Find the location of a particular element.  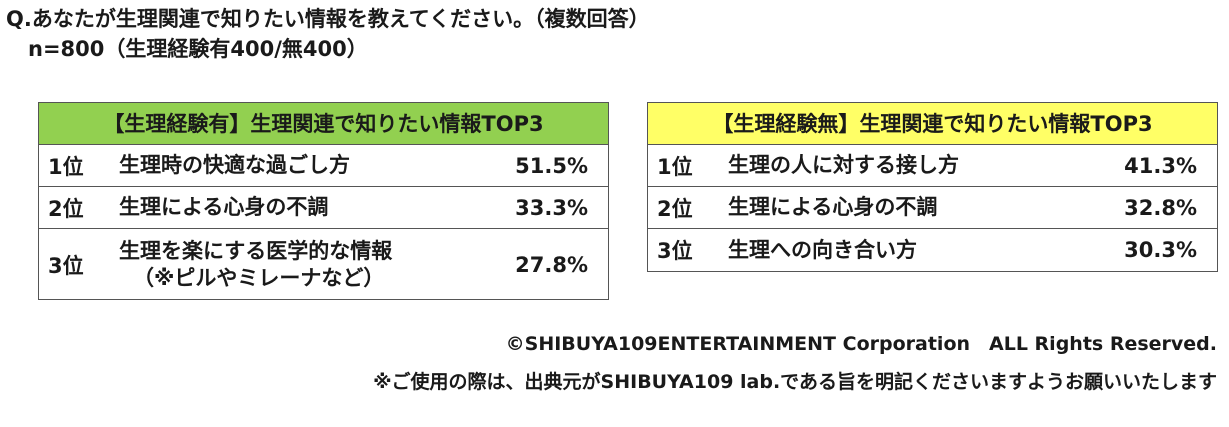

percentage: 51.5% is located at coordinates (551, 165).